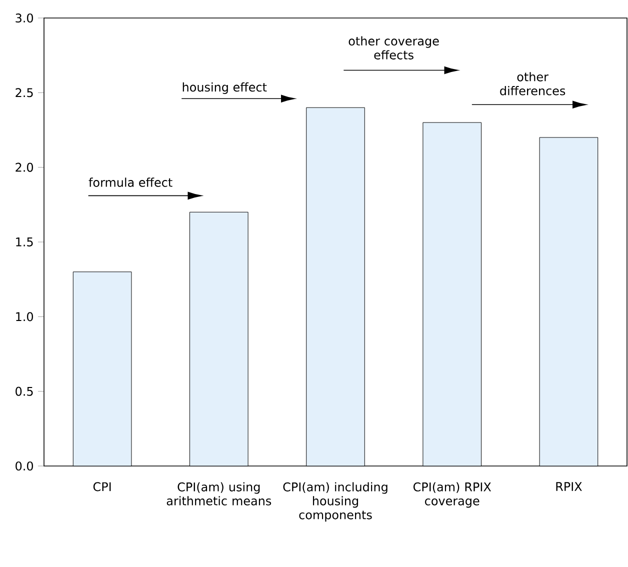 This screenshot has height=567, width=628. Describe the element at coordinates (335, 502) in the screenshot. I see `x-tick-label: CPI(am) including housing components` at that location.